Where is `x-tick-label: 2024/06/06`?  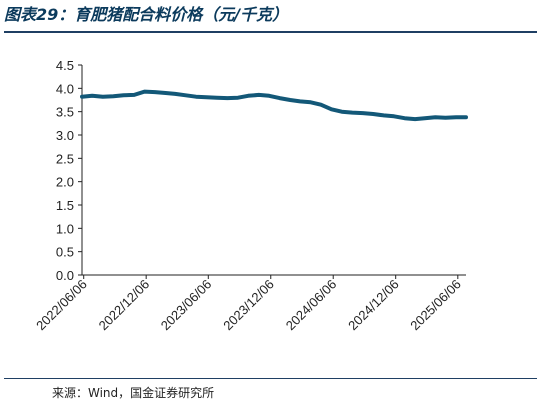
x-tick-label: 2024/06/06 is located at coordinates (311, 305).